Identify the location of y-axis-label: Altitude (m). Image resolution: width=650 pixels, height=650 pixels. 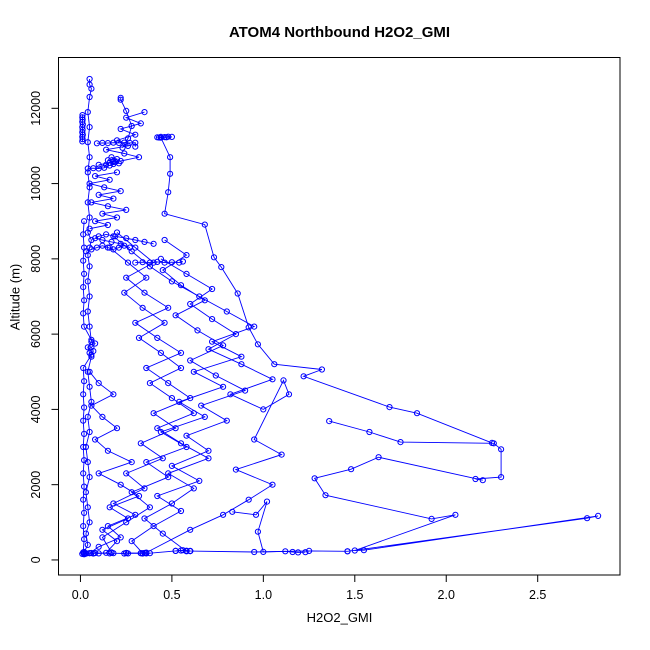
(15, 297).